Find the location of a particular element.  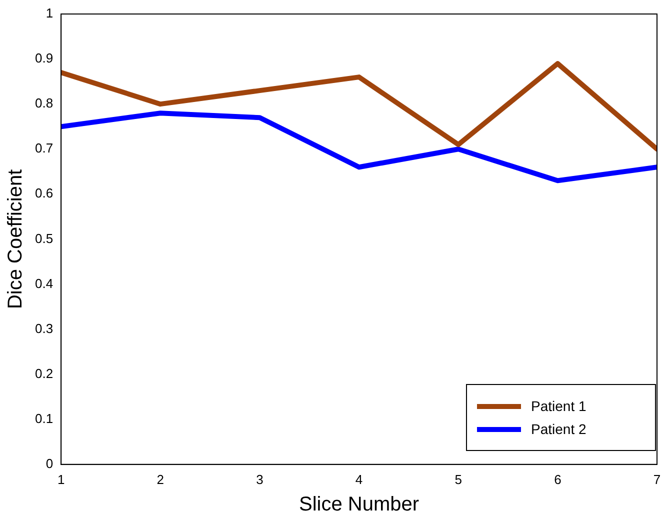

x-tick-label: 6 is located at coordinates (558, 479).